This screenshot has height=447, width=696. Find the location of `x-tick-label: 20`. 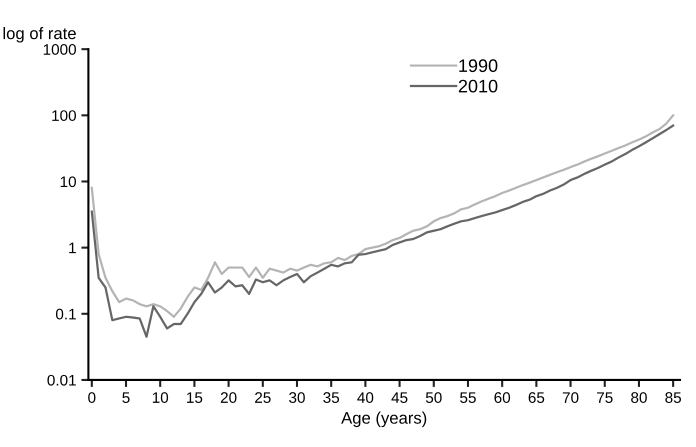

x-tick-label: 20 is located at coordinates (228, 397).